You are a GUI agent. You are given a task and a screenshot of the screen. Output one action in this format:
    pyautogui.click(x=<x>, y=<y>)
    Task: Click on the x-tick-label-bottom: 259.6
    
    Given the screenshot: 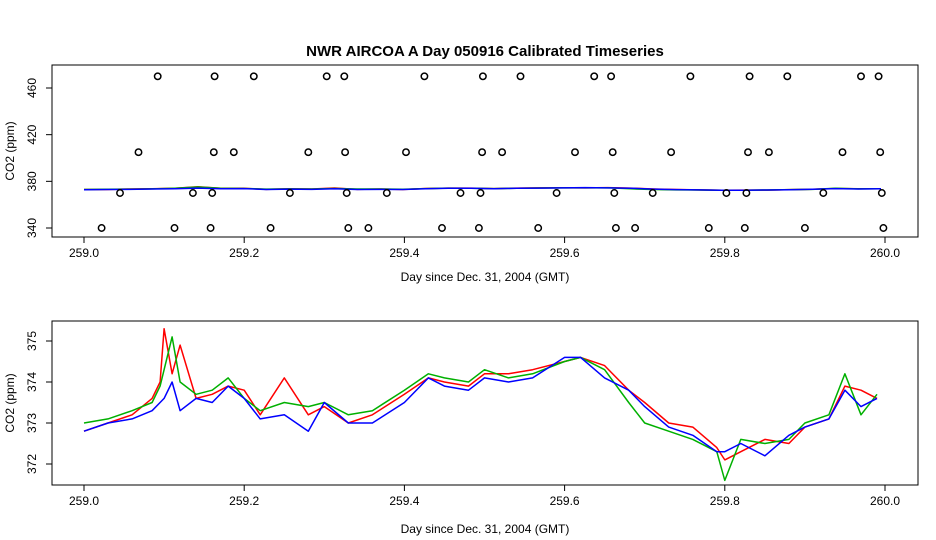 What is the action you would take?
    pyautogui.click(x=565, y=501)
    